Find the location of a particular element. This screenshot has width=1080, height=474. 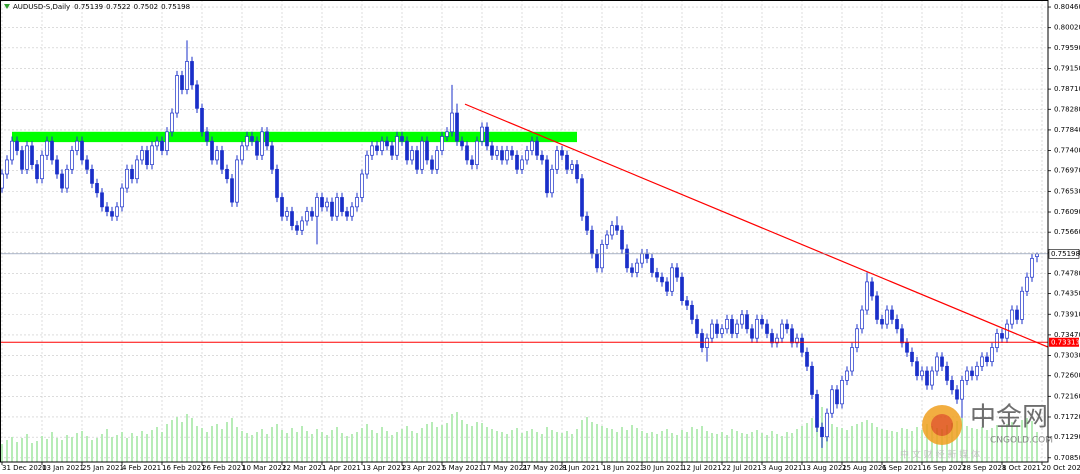

logo-inner is located at coordinates (942, 425).